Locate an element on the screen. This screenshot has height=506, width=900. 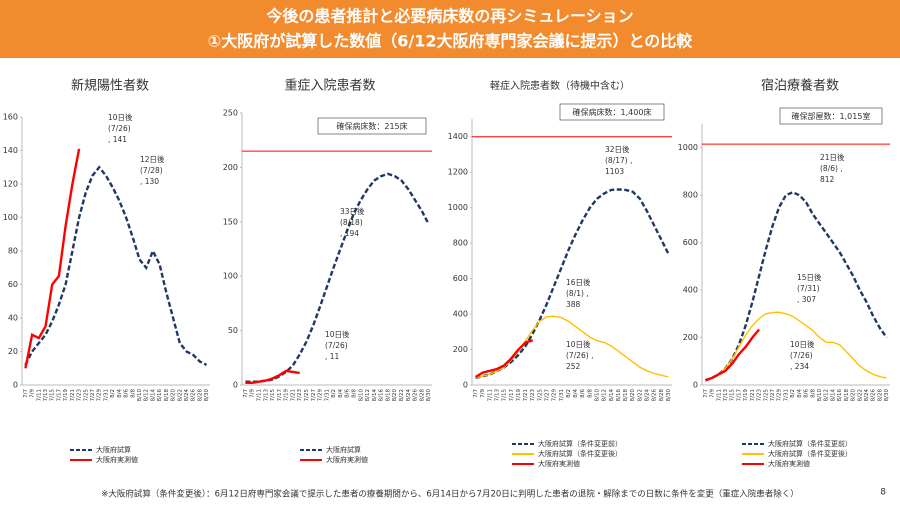
y-tick-label: 80 is located at coordinates (13, 251).